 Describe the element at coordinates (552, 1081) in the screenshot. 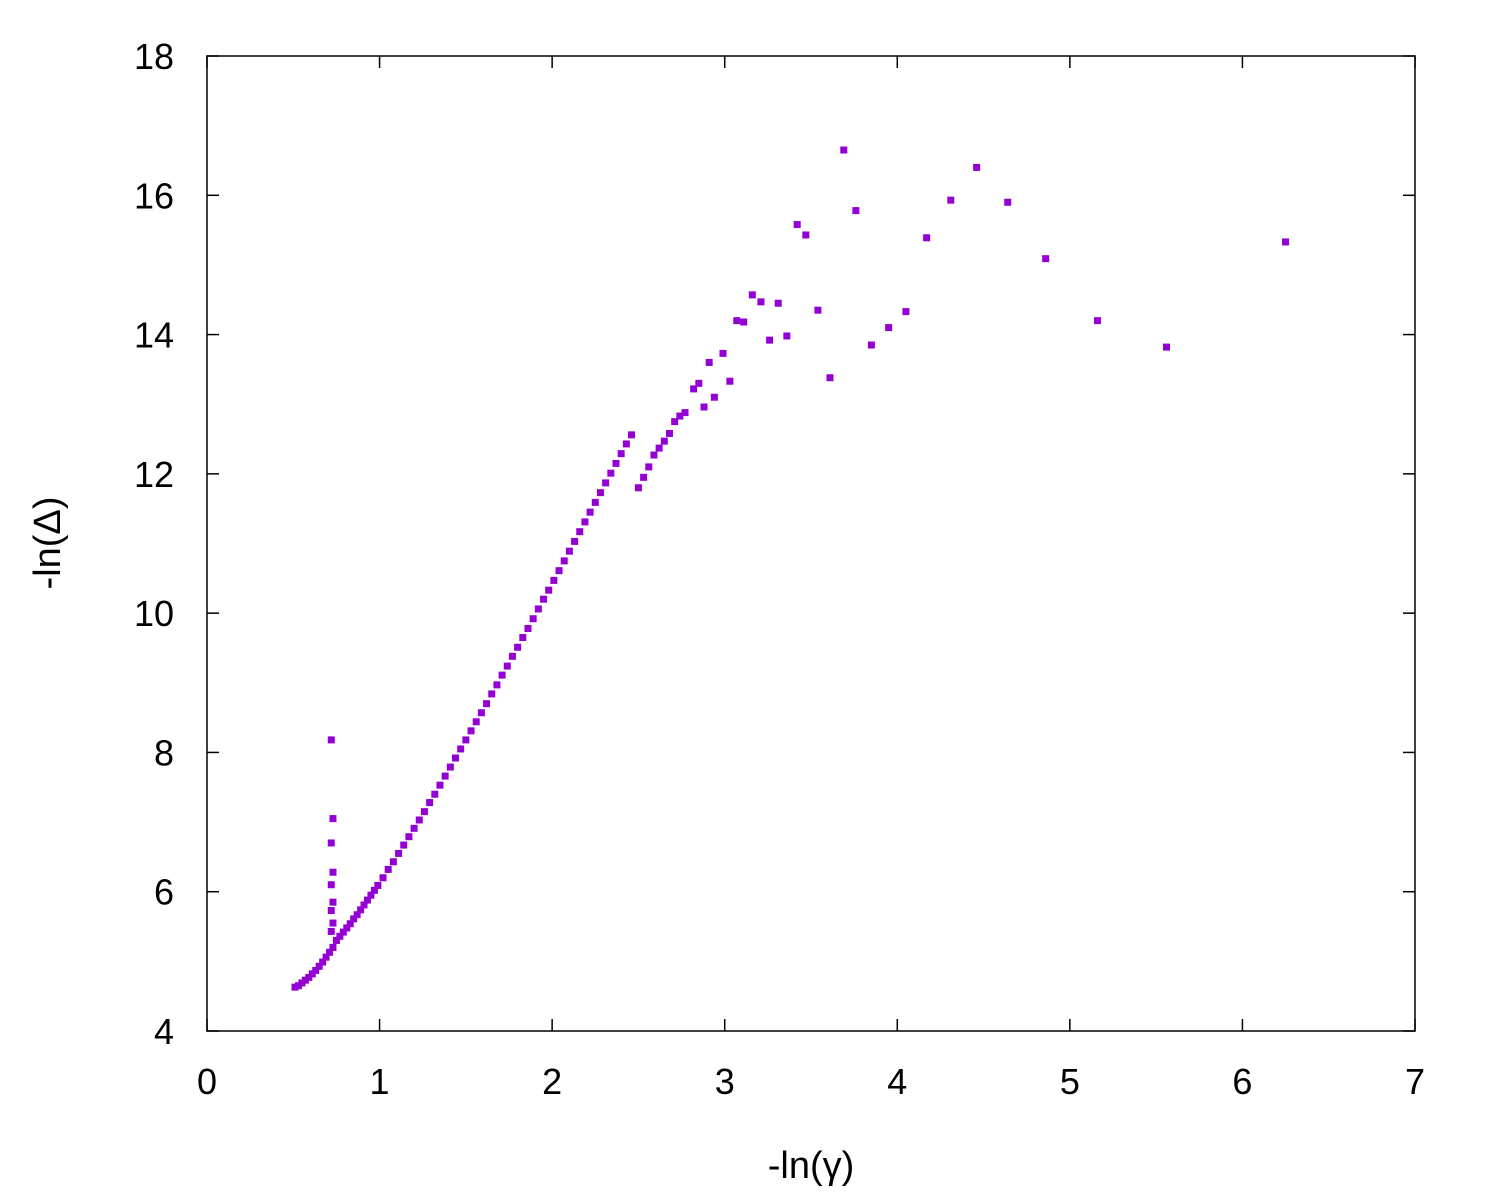

I see `x-tick-label: 2` at that location.